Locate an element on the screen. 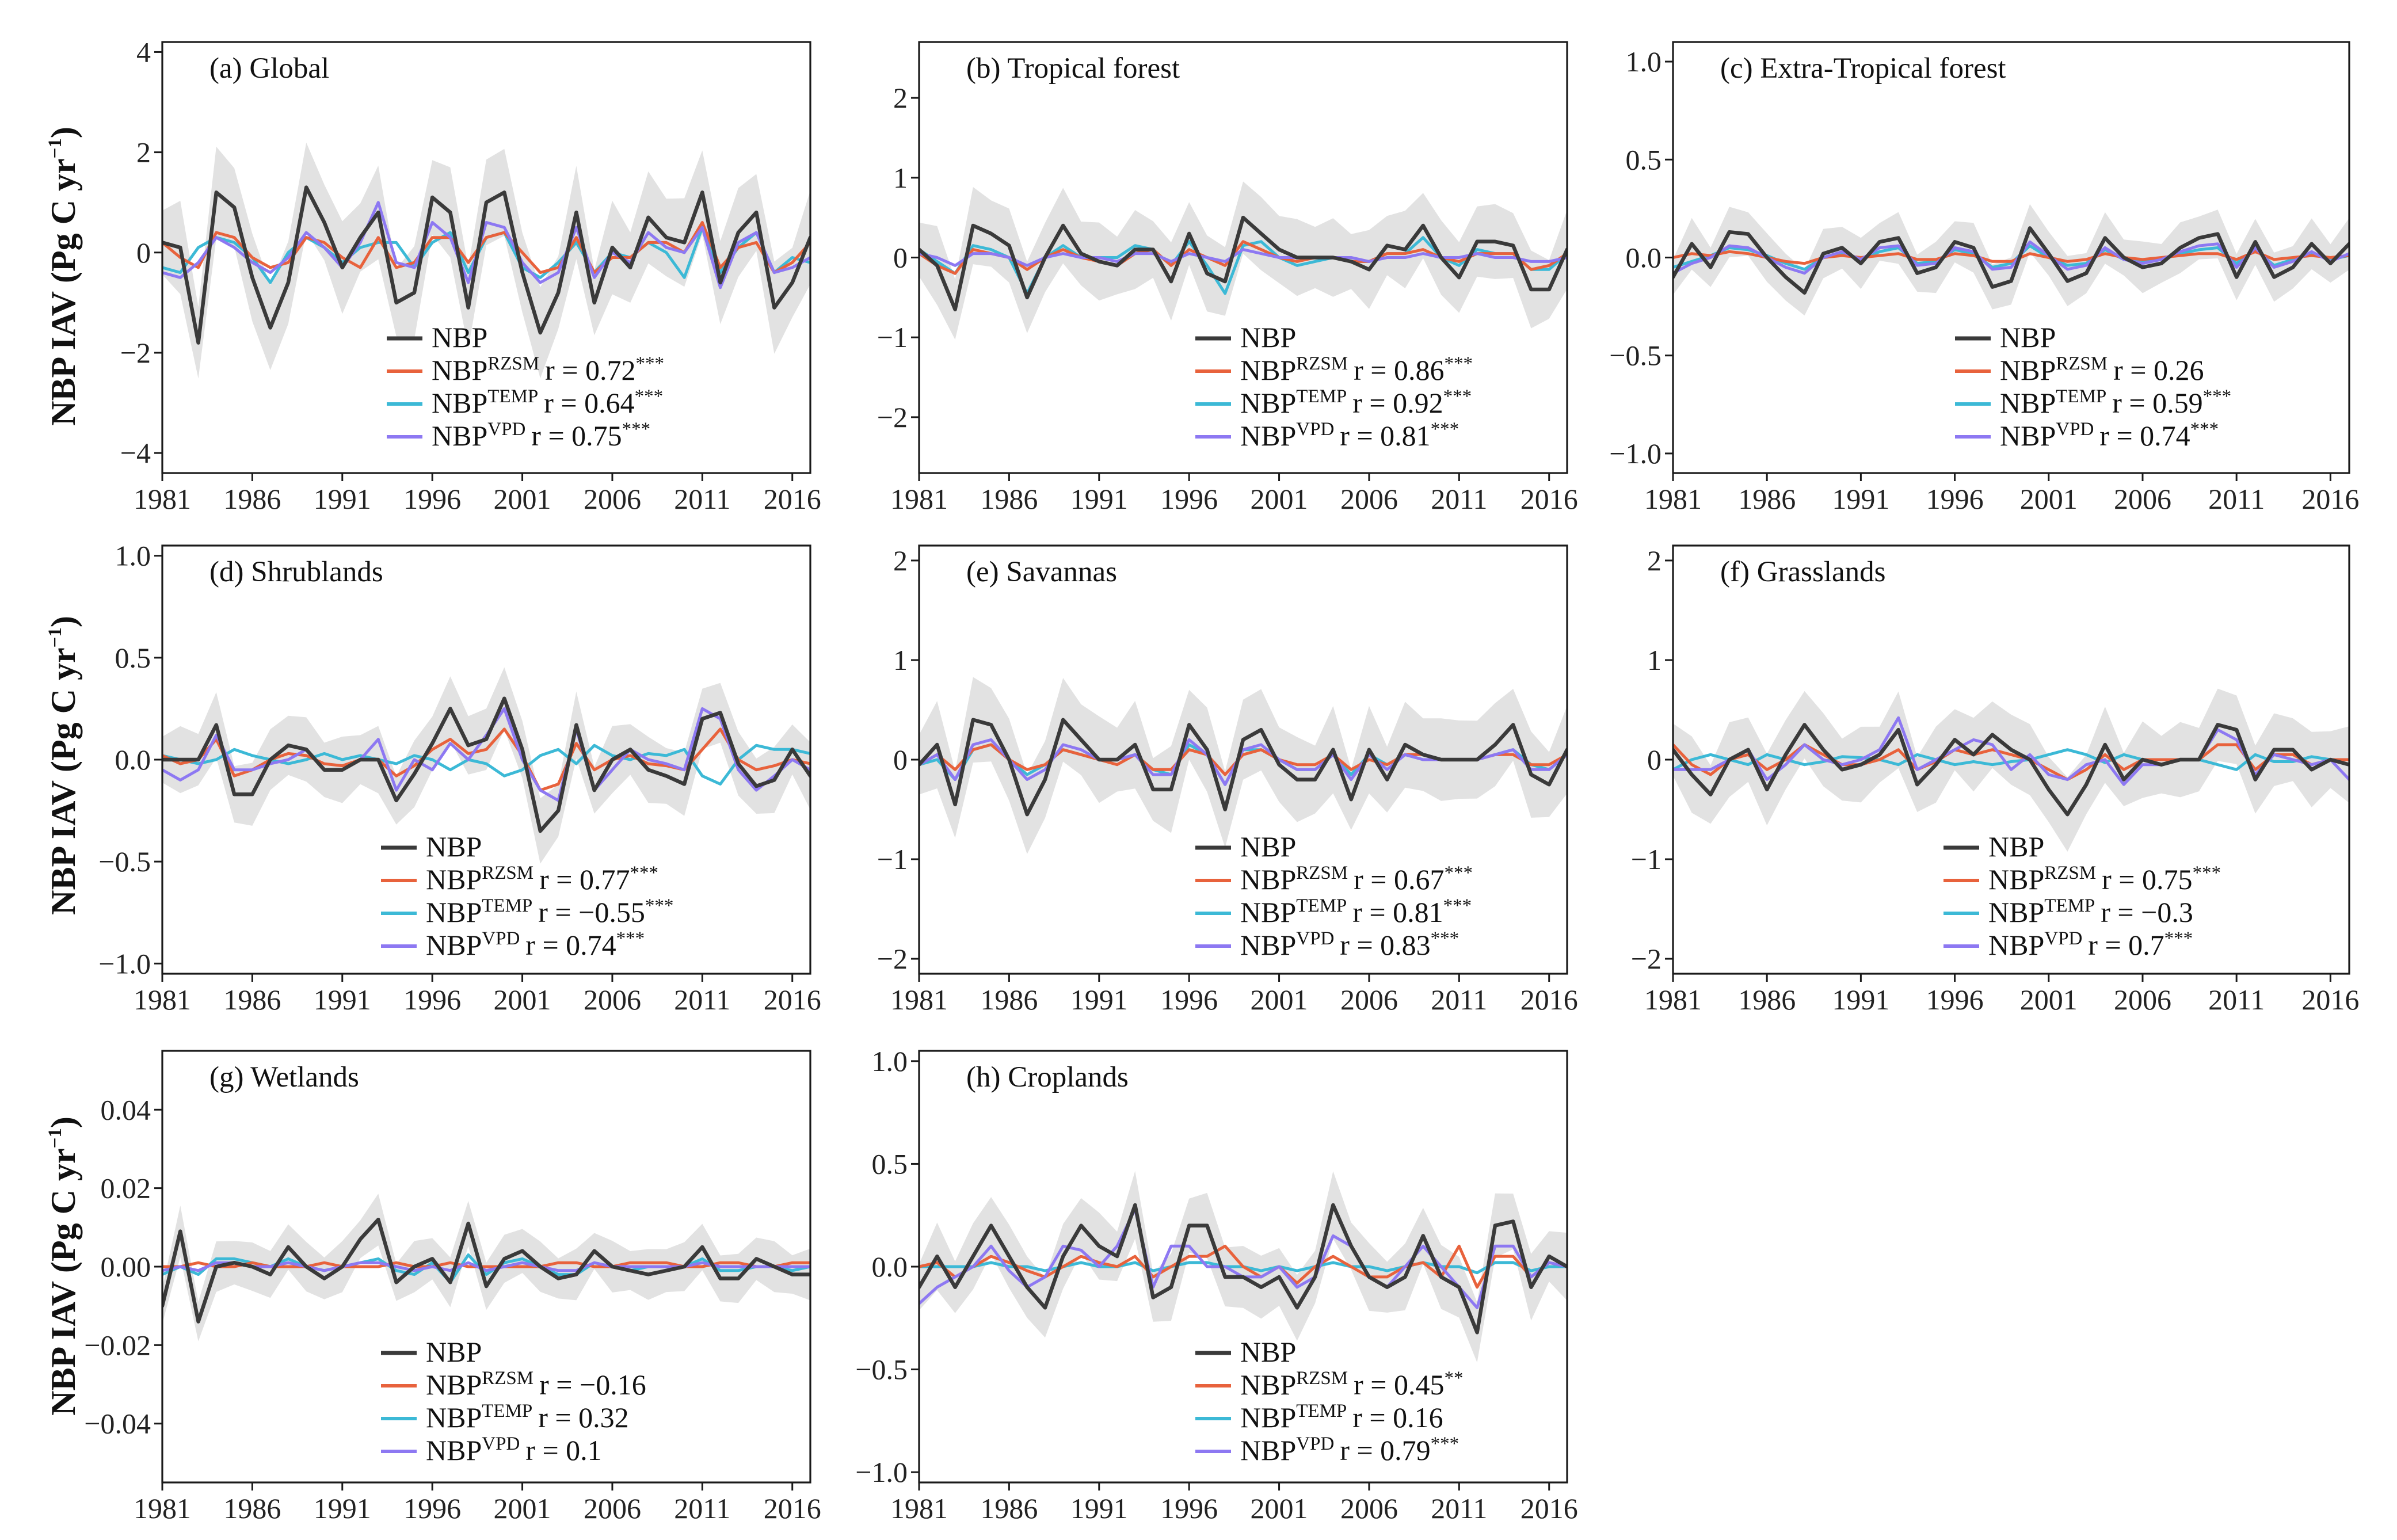  plot-frame is located at coordinates (486, 257).